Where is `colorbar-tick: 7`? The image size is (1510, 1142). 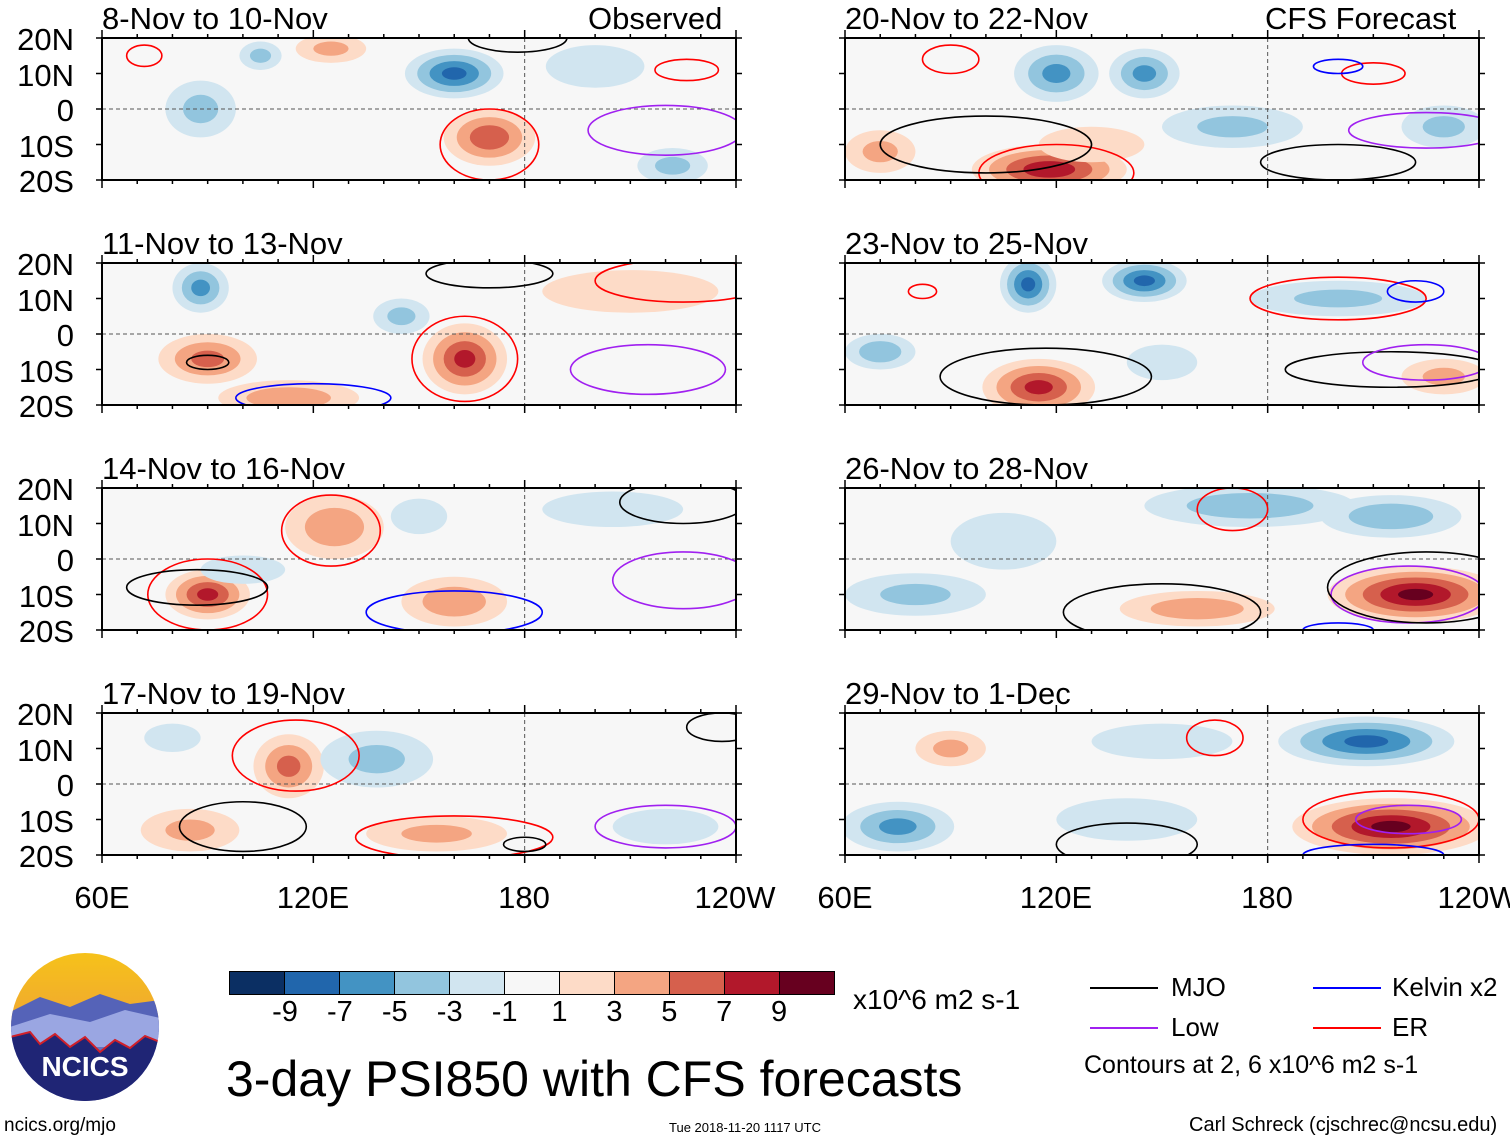
colorbar-tick: 7 is located at coordinates (724, 1012).